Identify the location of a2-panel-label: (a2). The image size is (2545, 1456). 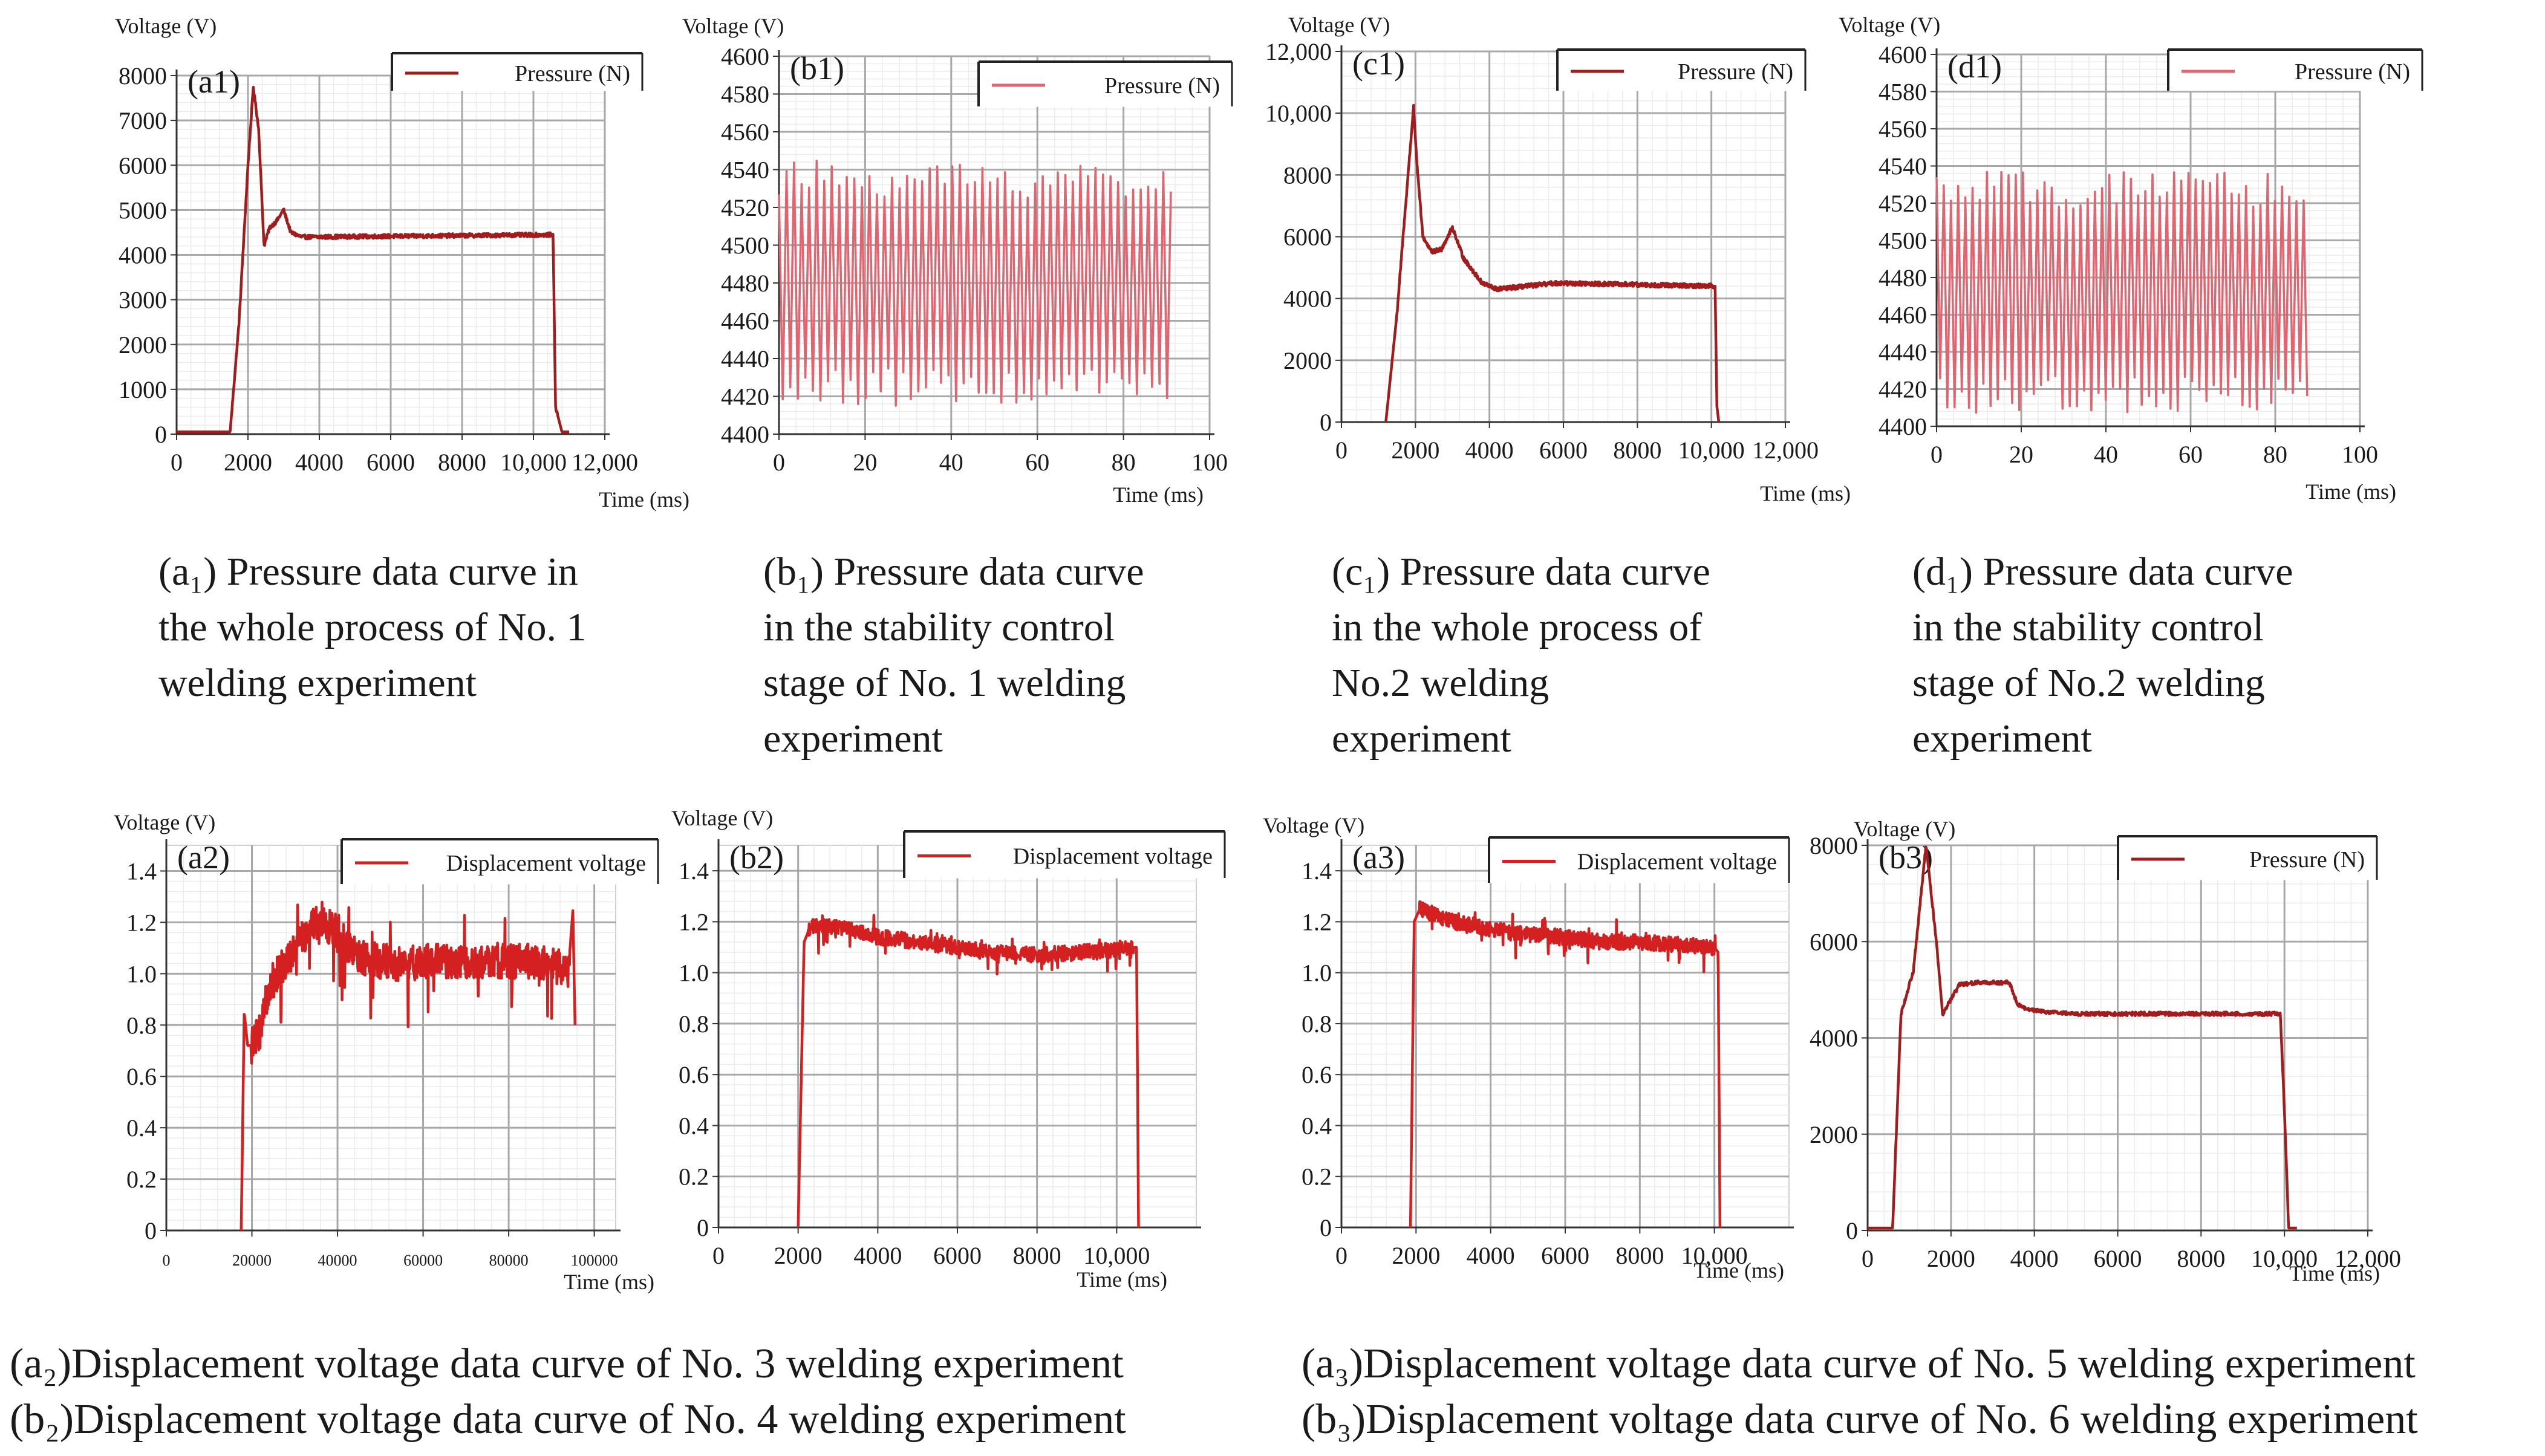
(203, 857).